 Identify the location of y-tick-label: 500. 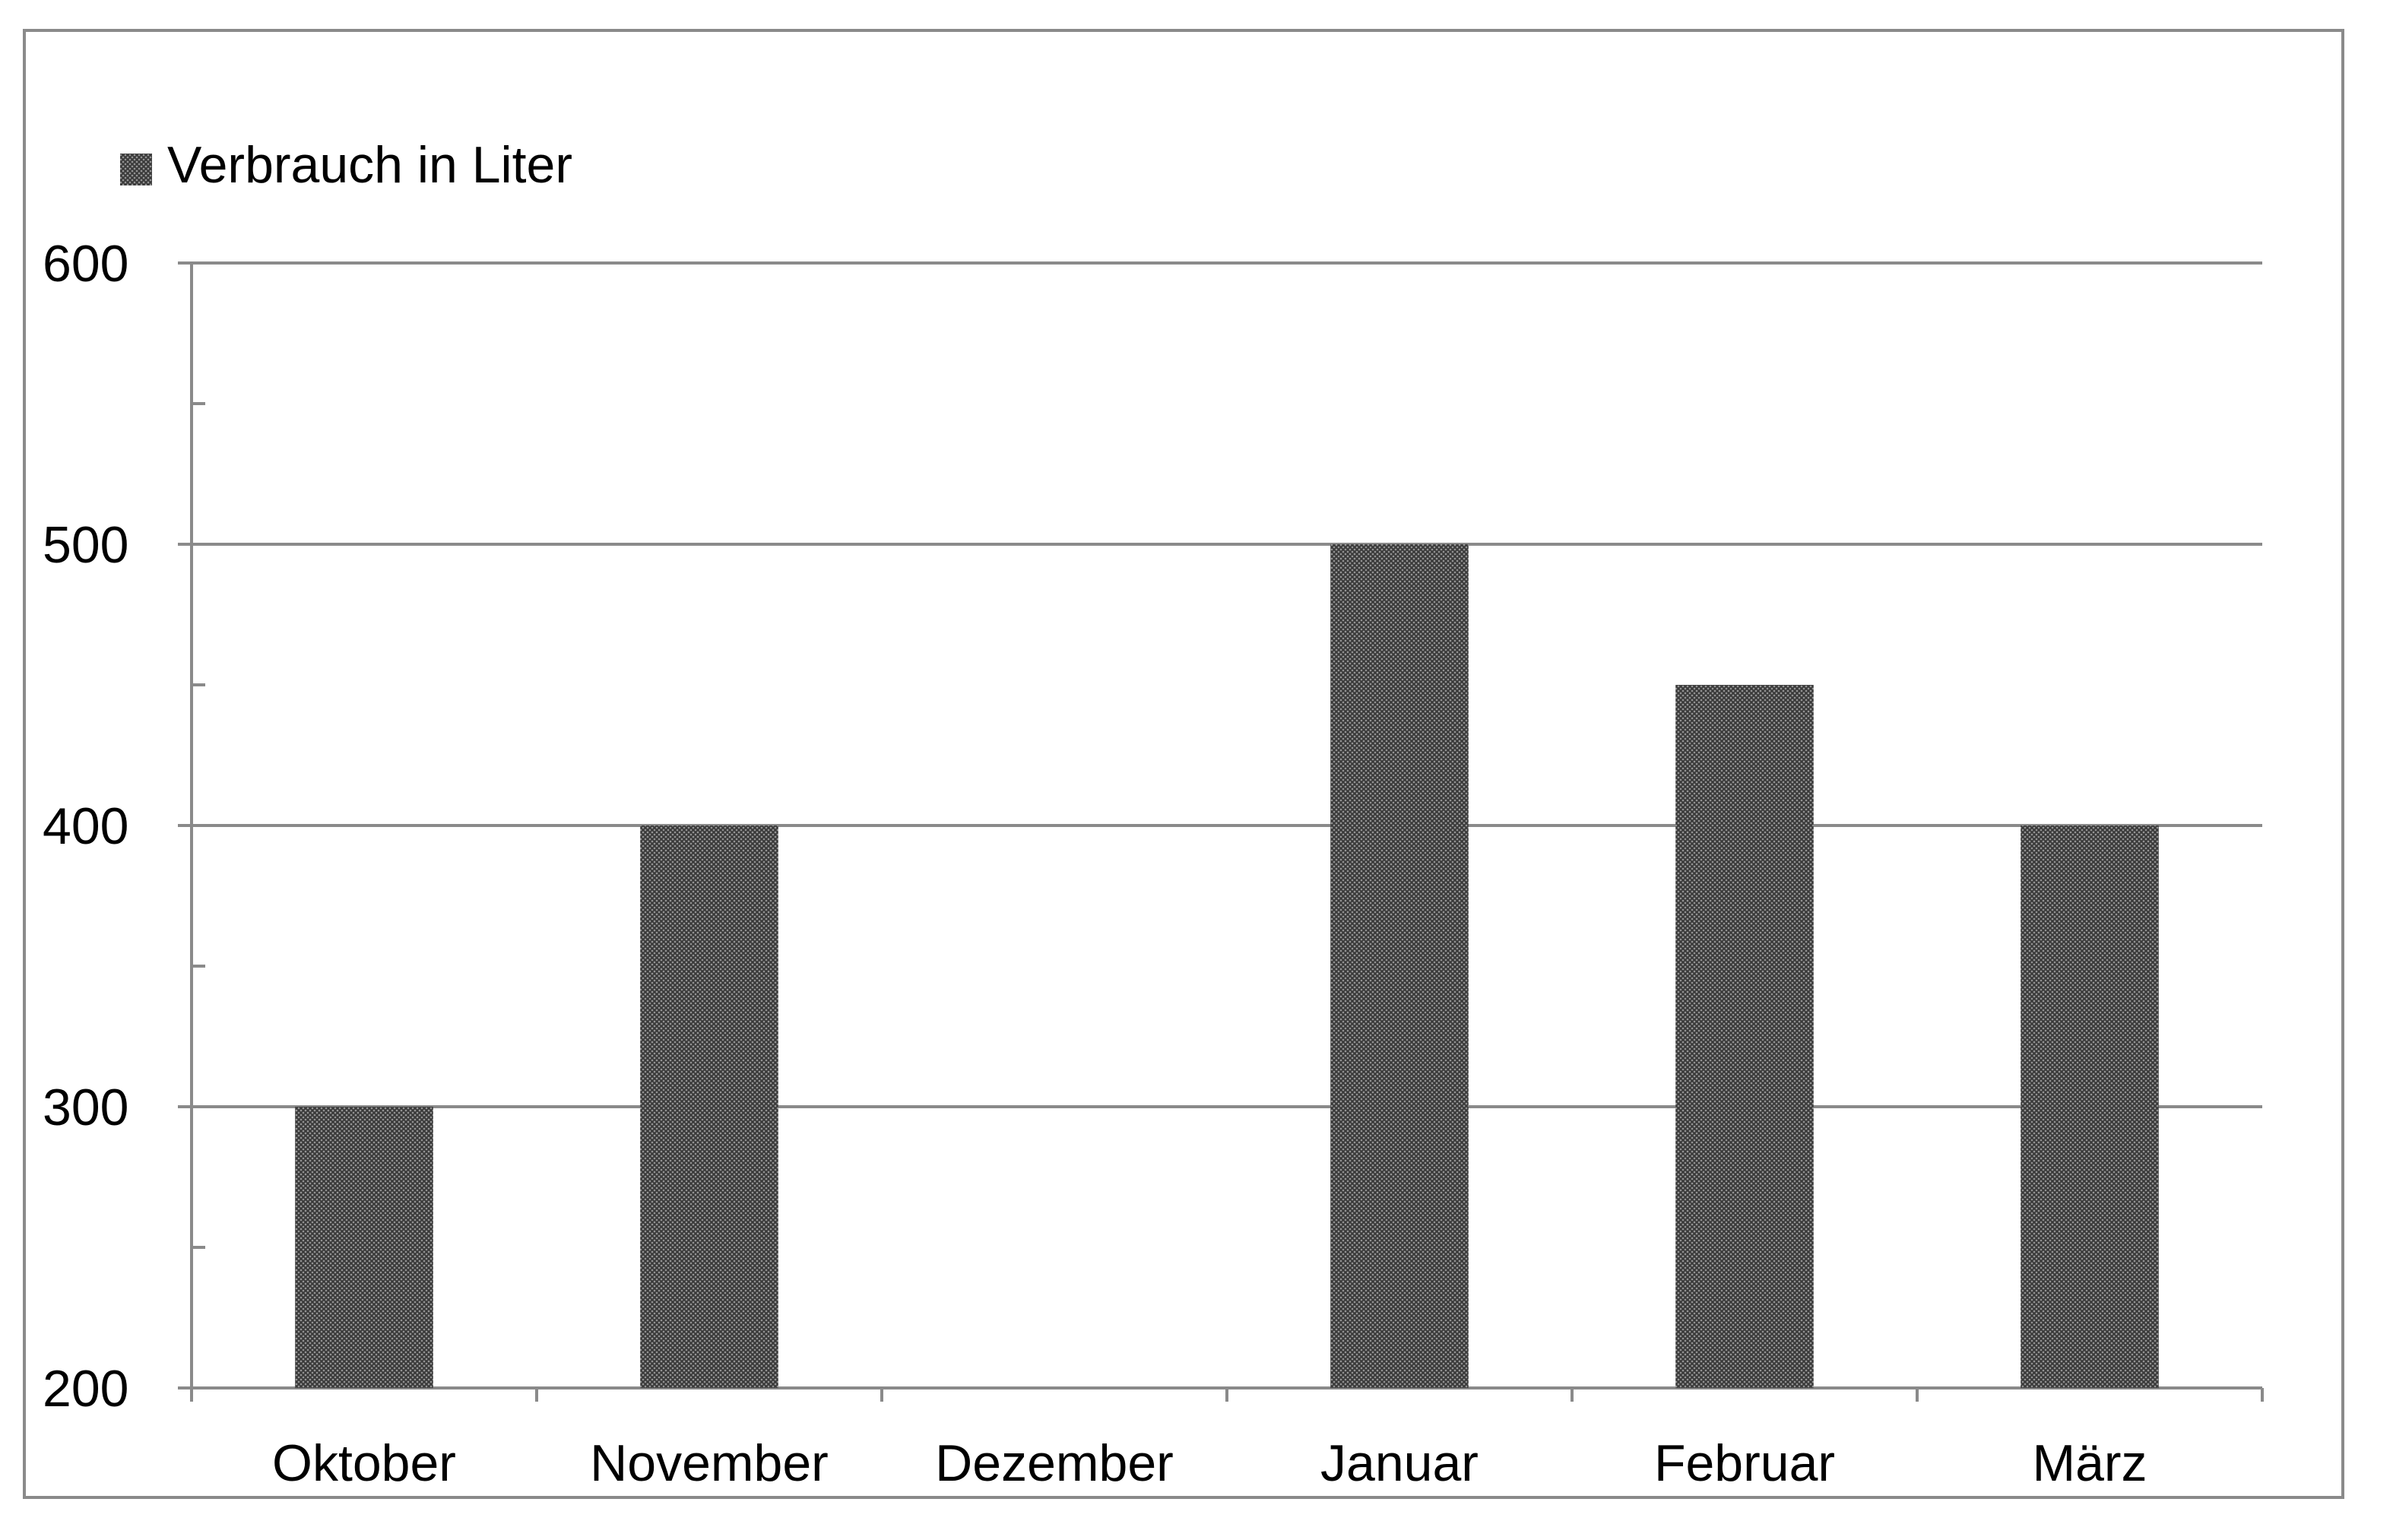
(85, 545).